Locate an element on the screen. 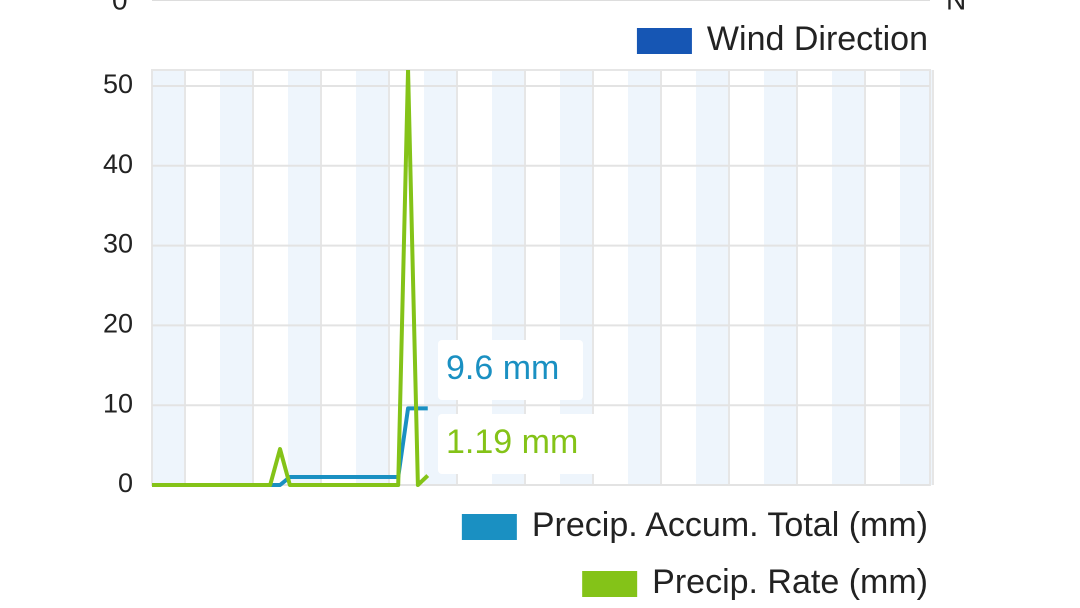 This screenshot has width=1080, height=608. header-right: N is located at coordinates (956, 7).